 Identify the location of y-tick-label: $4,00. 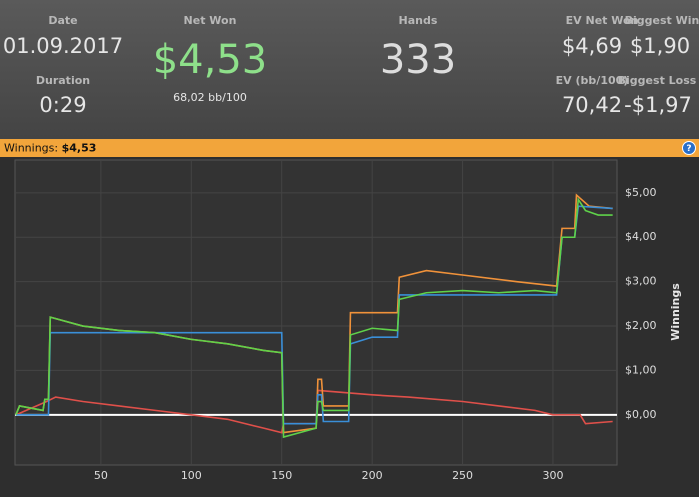
(641, 236).